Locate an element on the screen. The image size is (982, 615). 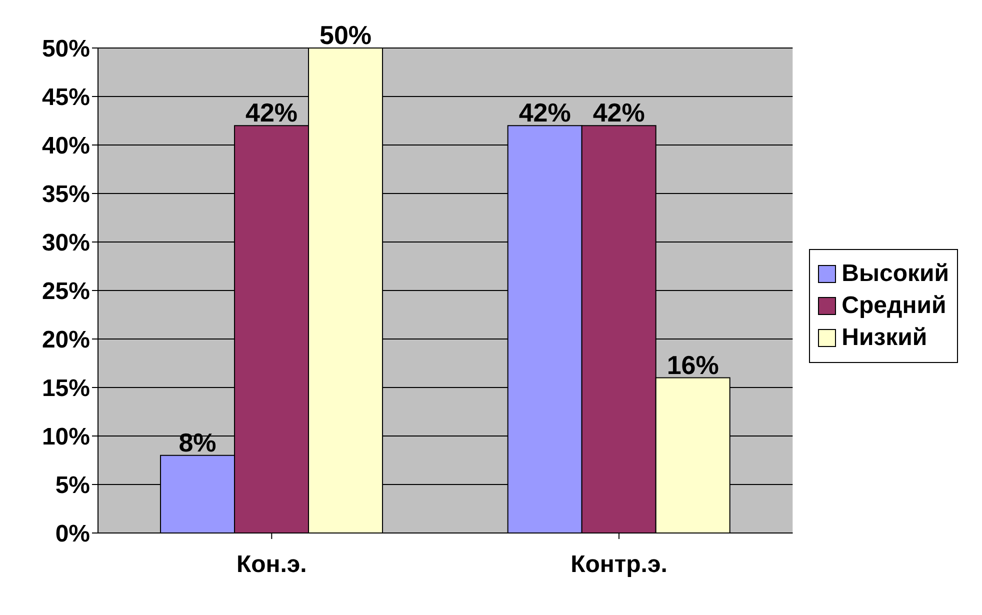
data-label: 16% is located at coordinates (692, 365).